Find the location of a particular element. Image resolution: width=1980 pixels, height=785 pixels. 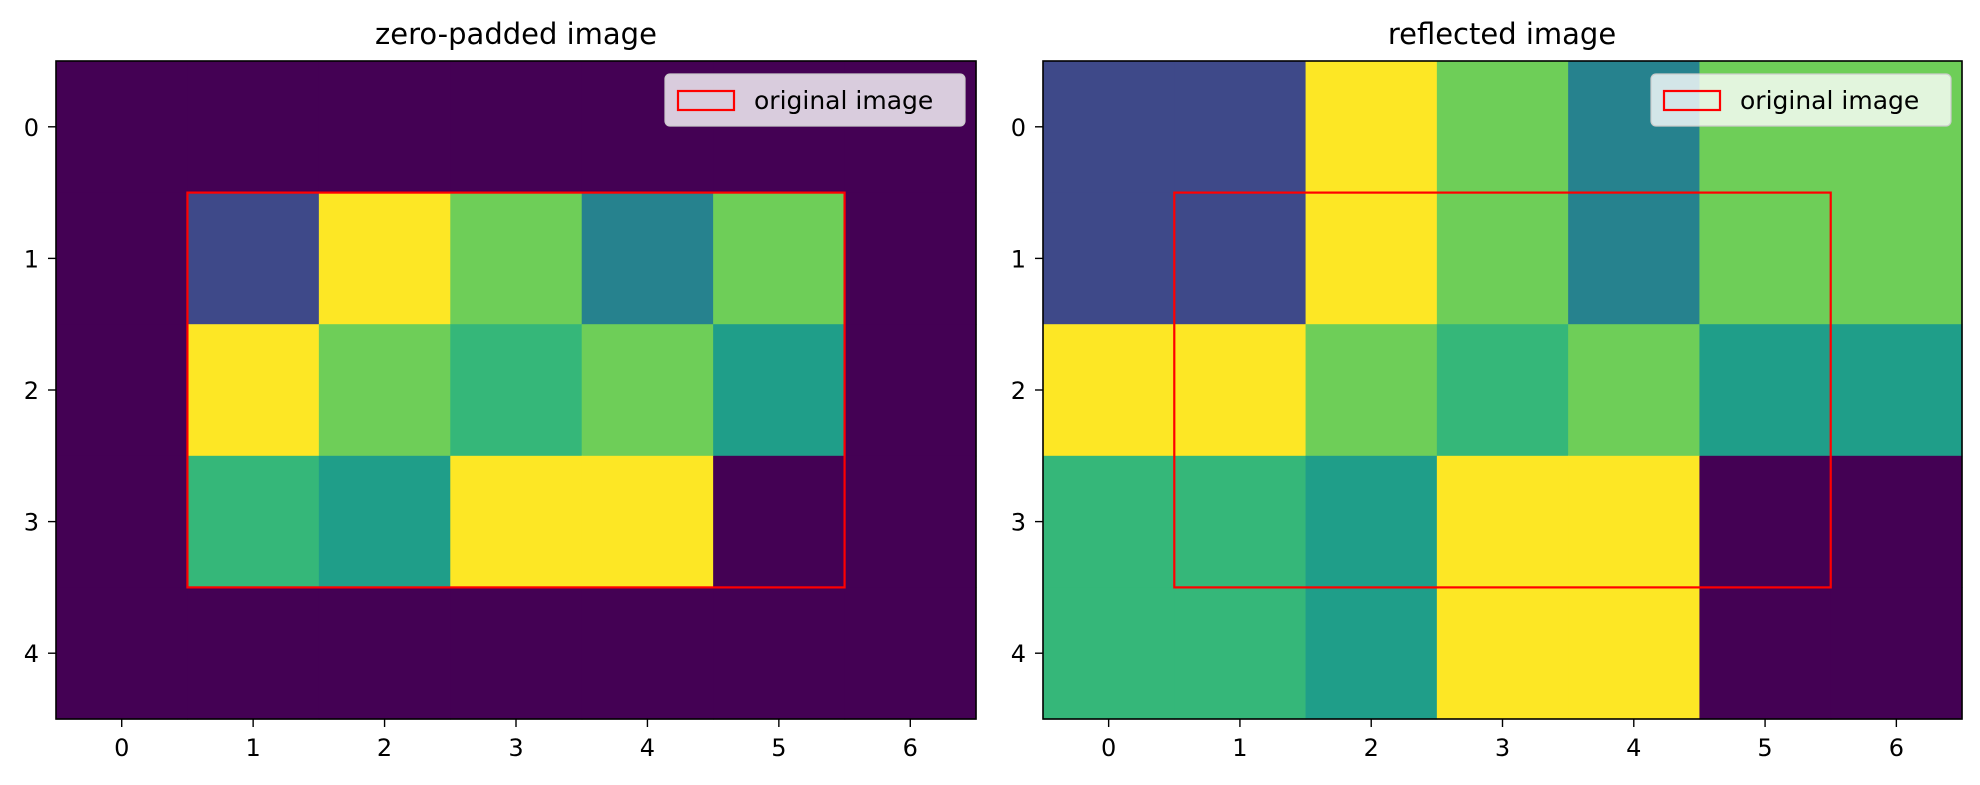

legend-box is located at coordinates (1801, 100).